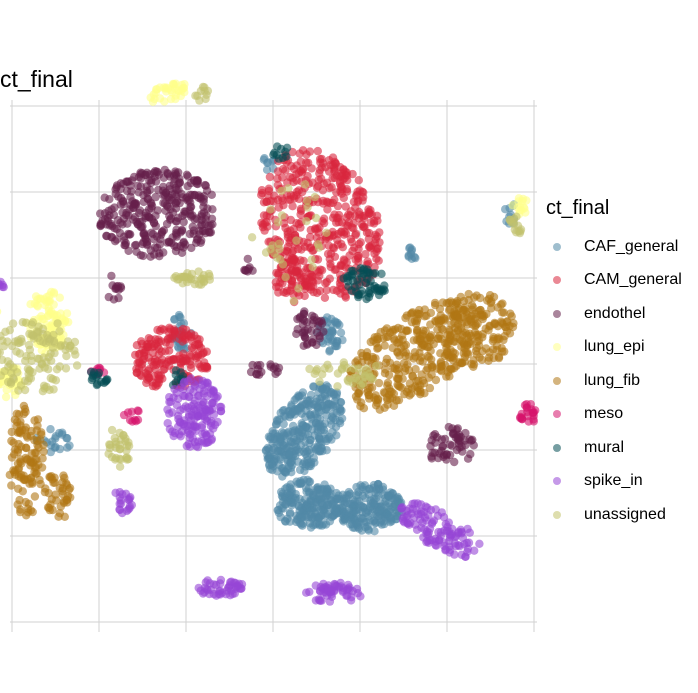 Image resolution: width=698 pixels, height=693 pixels. Describe the element at coordinates (614, 381) in the screenshot. I see `legend-item-lung-fib: lung_fib` at that location.